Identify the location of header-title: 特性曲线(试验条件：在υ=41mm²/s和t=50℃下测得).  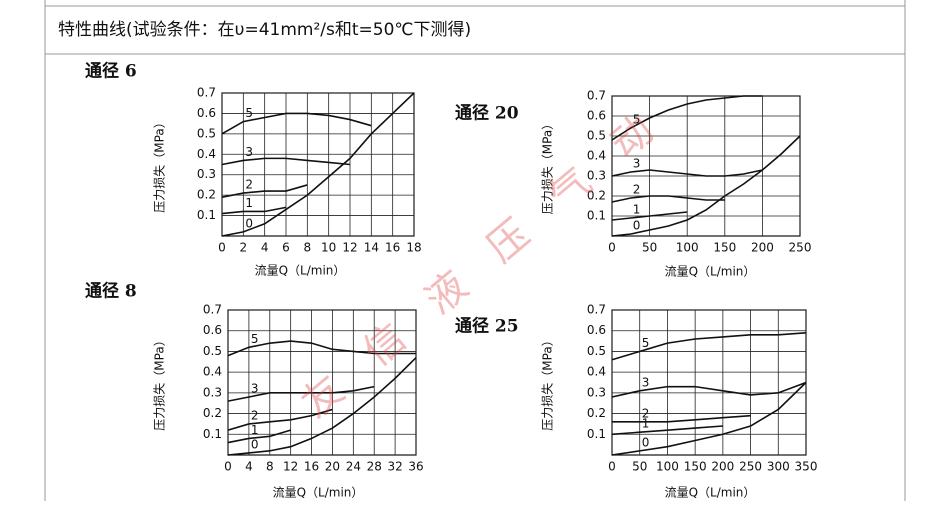
(264, 30).